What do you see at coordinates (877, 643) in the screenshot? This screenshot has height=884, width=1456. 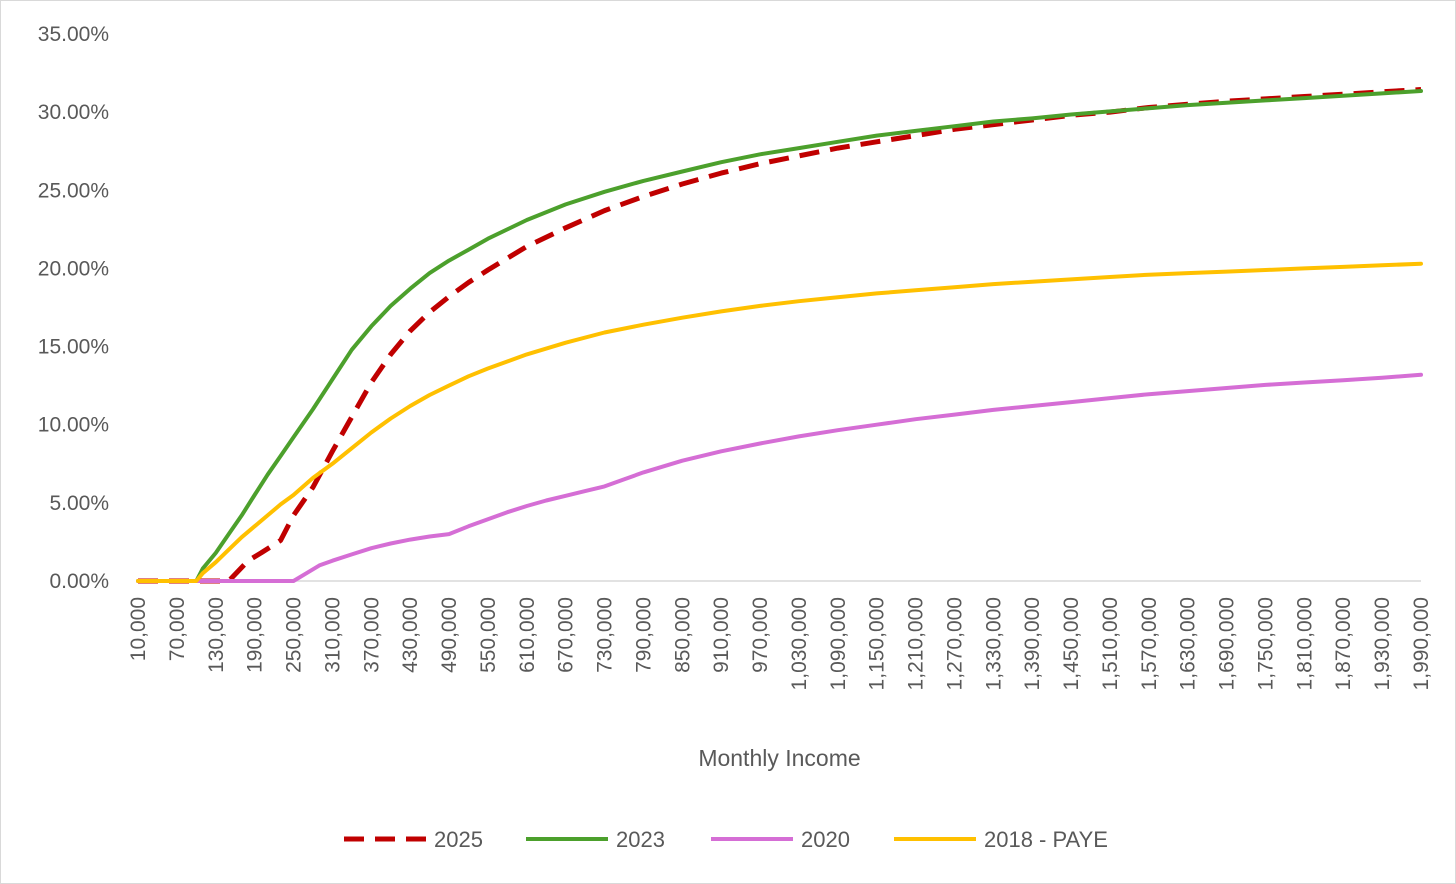 I see `x-tick-label: 1,150,000` at bounding box center [877, 643].